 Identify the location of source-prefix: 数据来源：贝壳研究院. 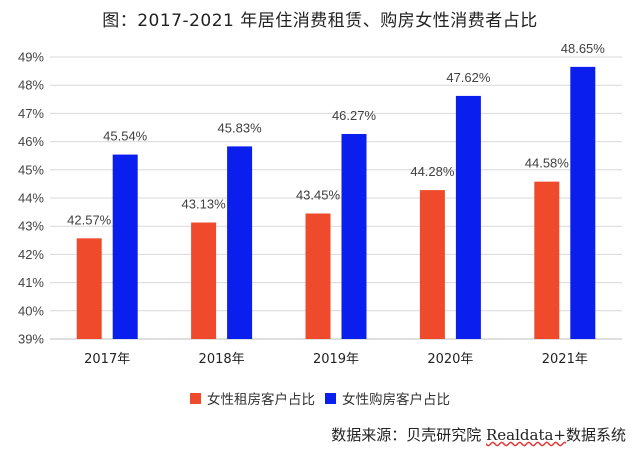
(408, 435).